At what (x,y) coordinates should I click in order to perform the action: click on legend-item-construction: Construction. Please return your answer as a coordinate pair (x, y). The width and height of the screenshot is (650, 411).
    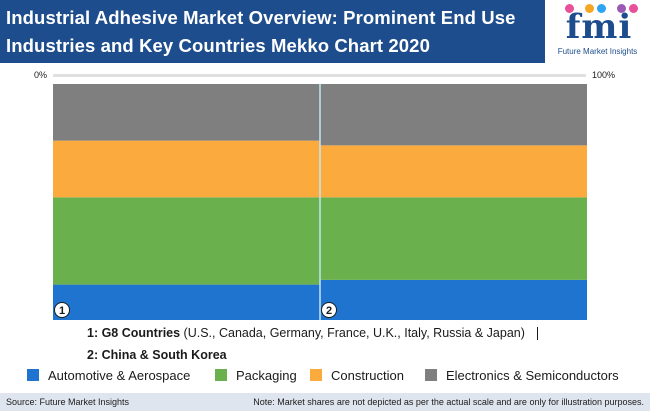
    Looking at the image, I should click on (357, 375).